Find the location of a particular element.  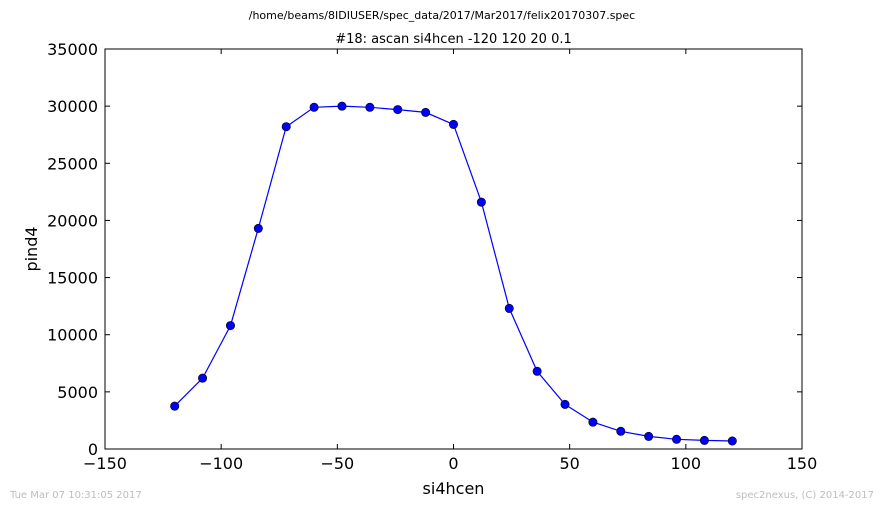

y-tick-label: 20000 is located at coordinates (72, 220).